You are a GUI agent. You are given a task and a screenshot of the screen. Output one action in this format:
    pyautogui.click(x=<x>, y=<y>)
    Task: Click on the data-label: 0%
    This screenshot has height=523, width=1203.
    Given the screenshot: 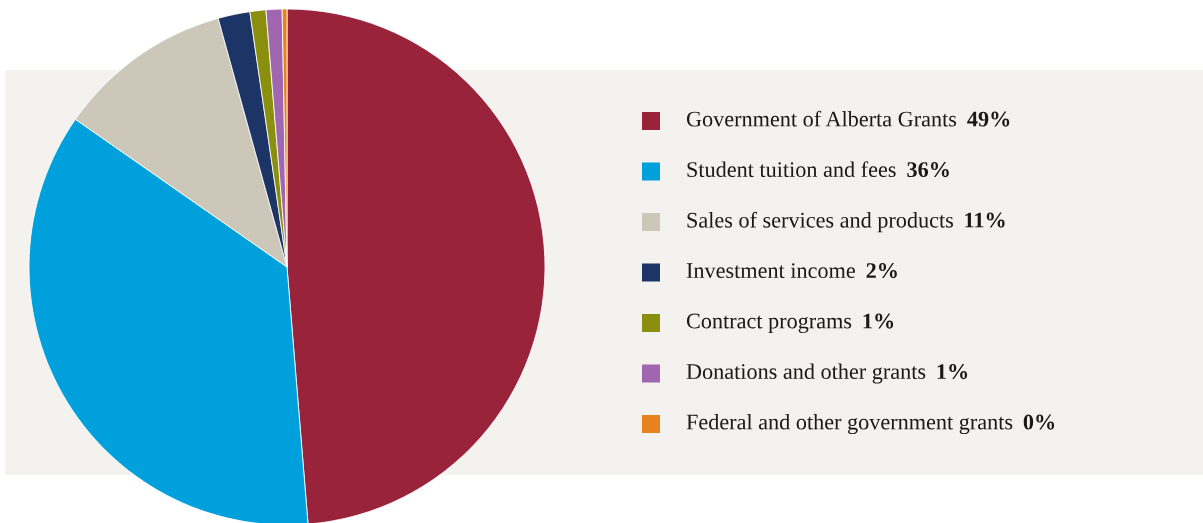 What is the action you would take?
    pyautogui.click(x=1039, y=422)
    